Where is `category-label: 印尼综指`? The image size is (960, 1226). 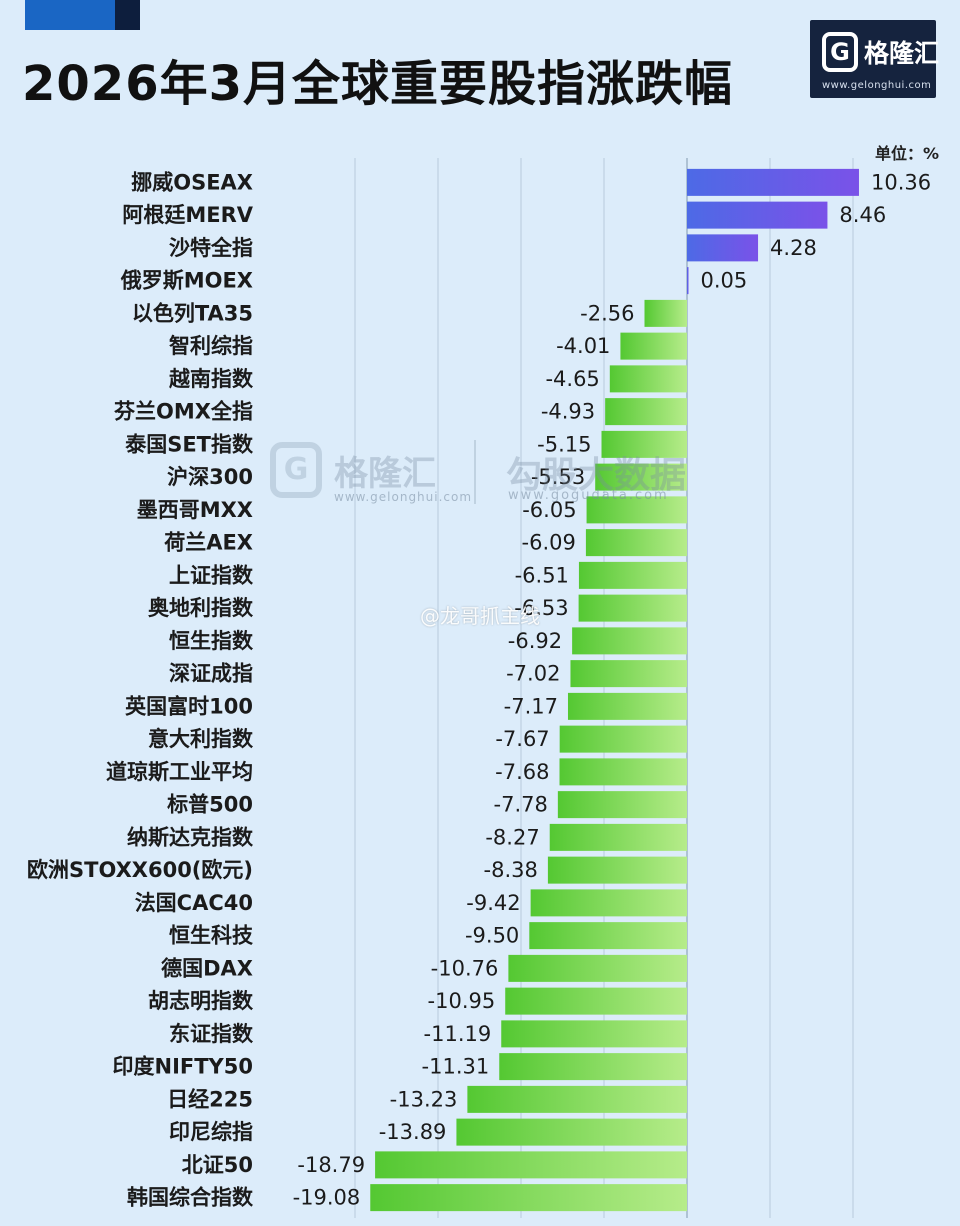 category-label: 印尼综指 is located at coordinates (211, 1132).